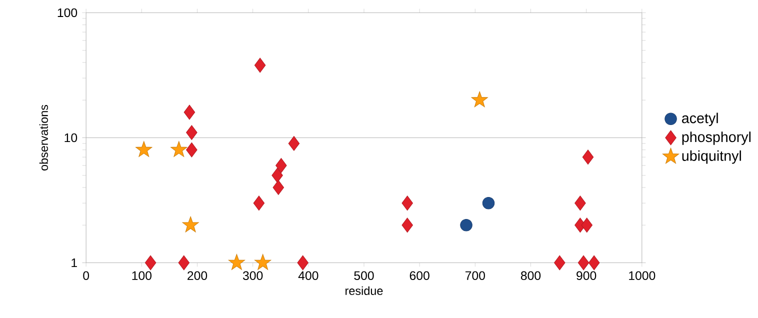  Describe the element at coordinates (642, 275) in the screenshot. I see `x-tick-label: 1000` at that location.